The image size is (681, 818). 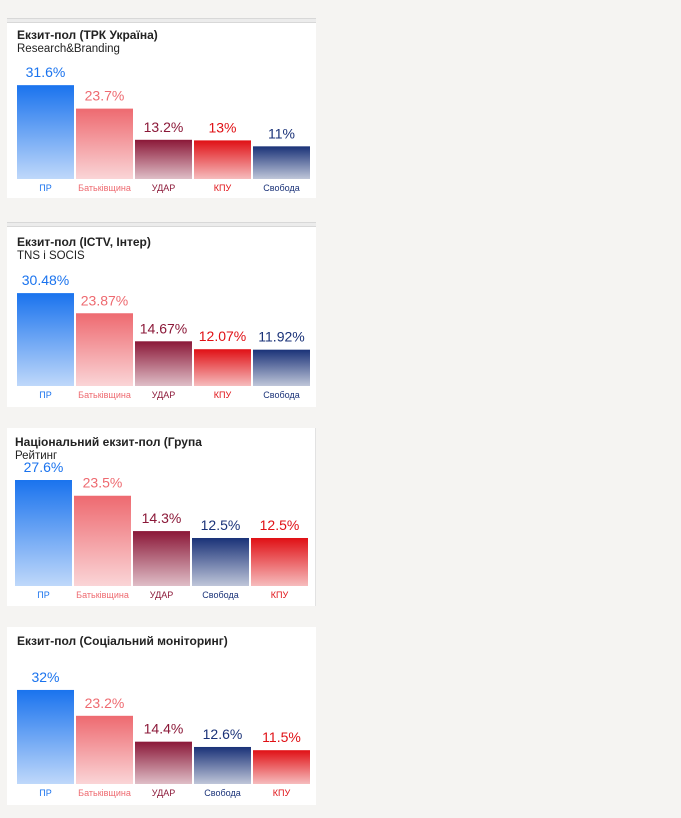 I want to click on chart-title: Екзит-пол (ICTV, Інтер), so click(x=84, y=242).